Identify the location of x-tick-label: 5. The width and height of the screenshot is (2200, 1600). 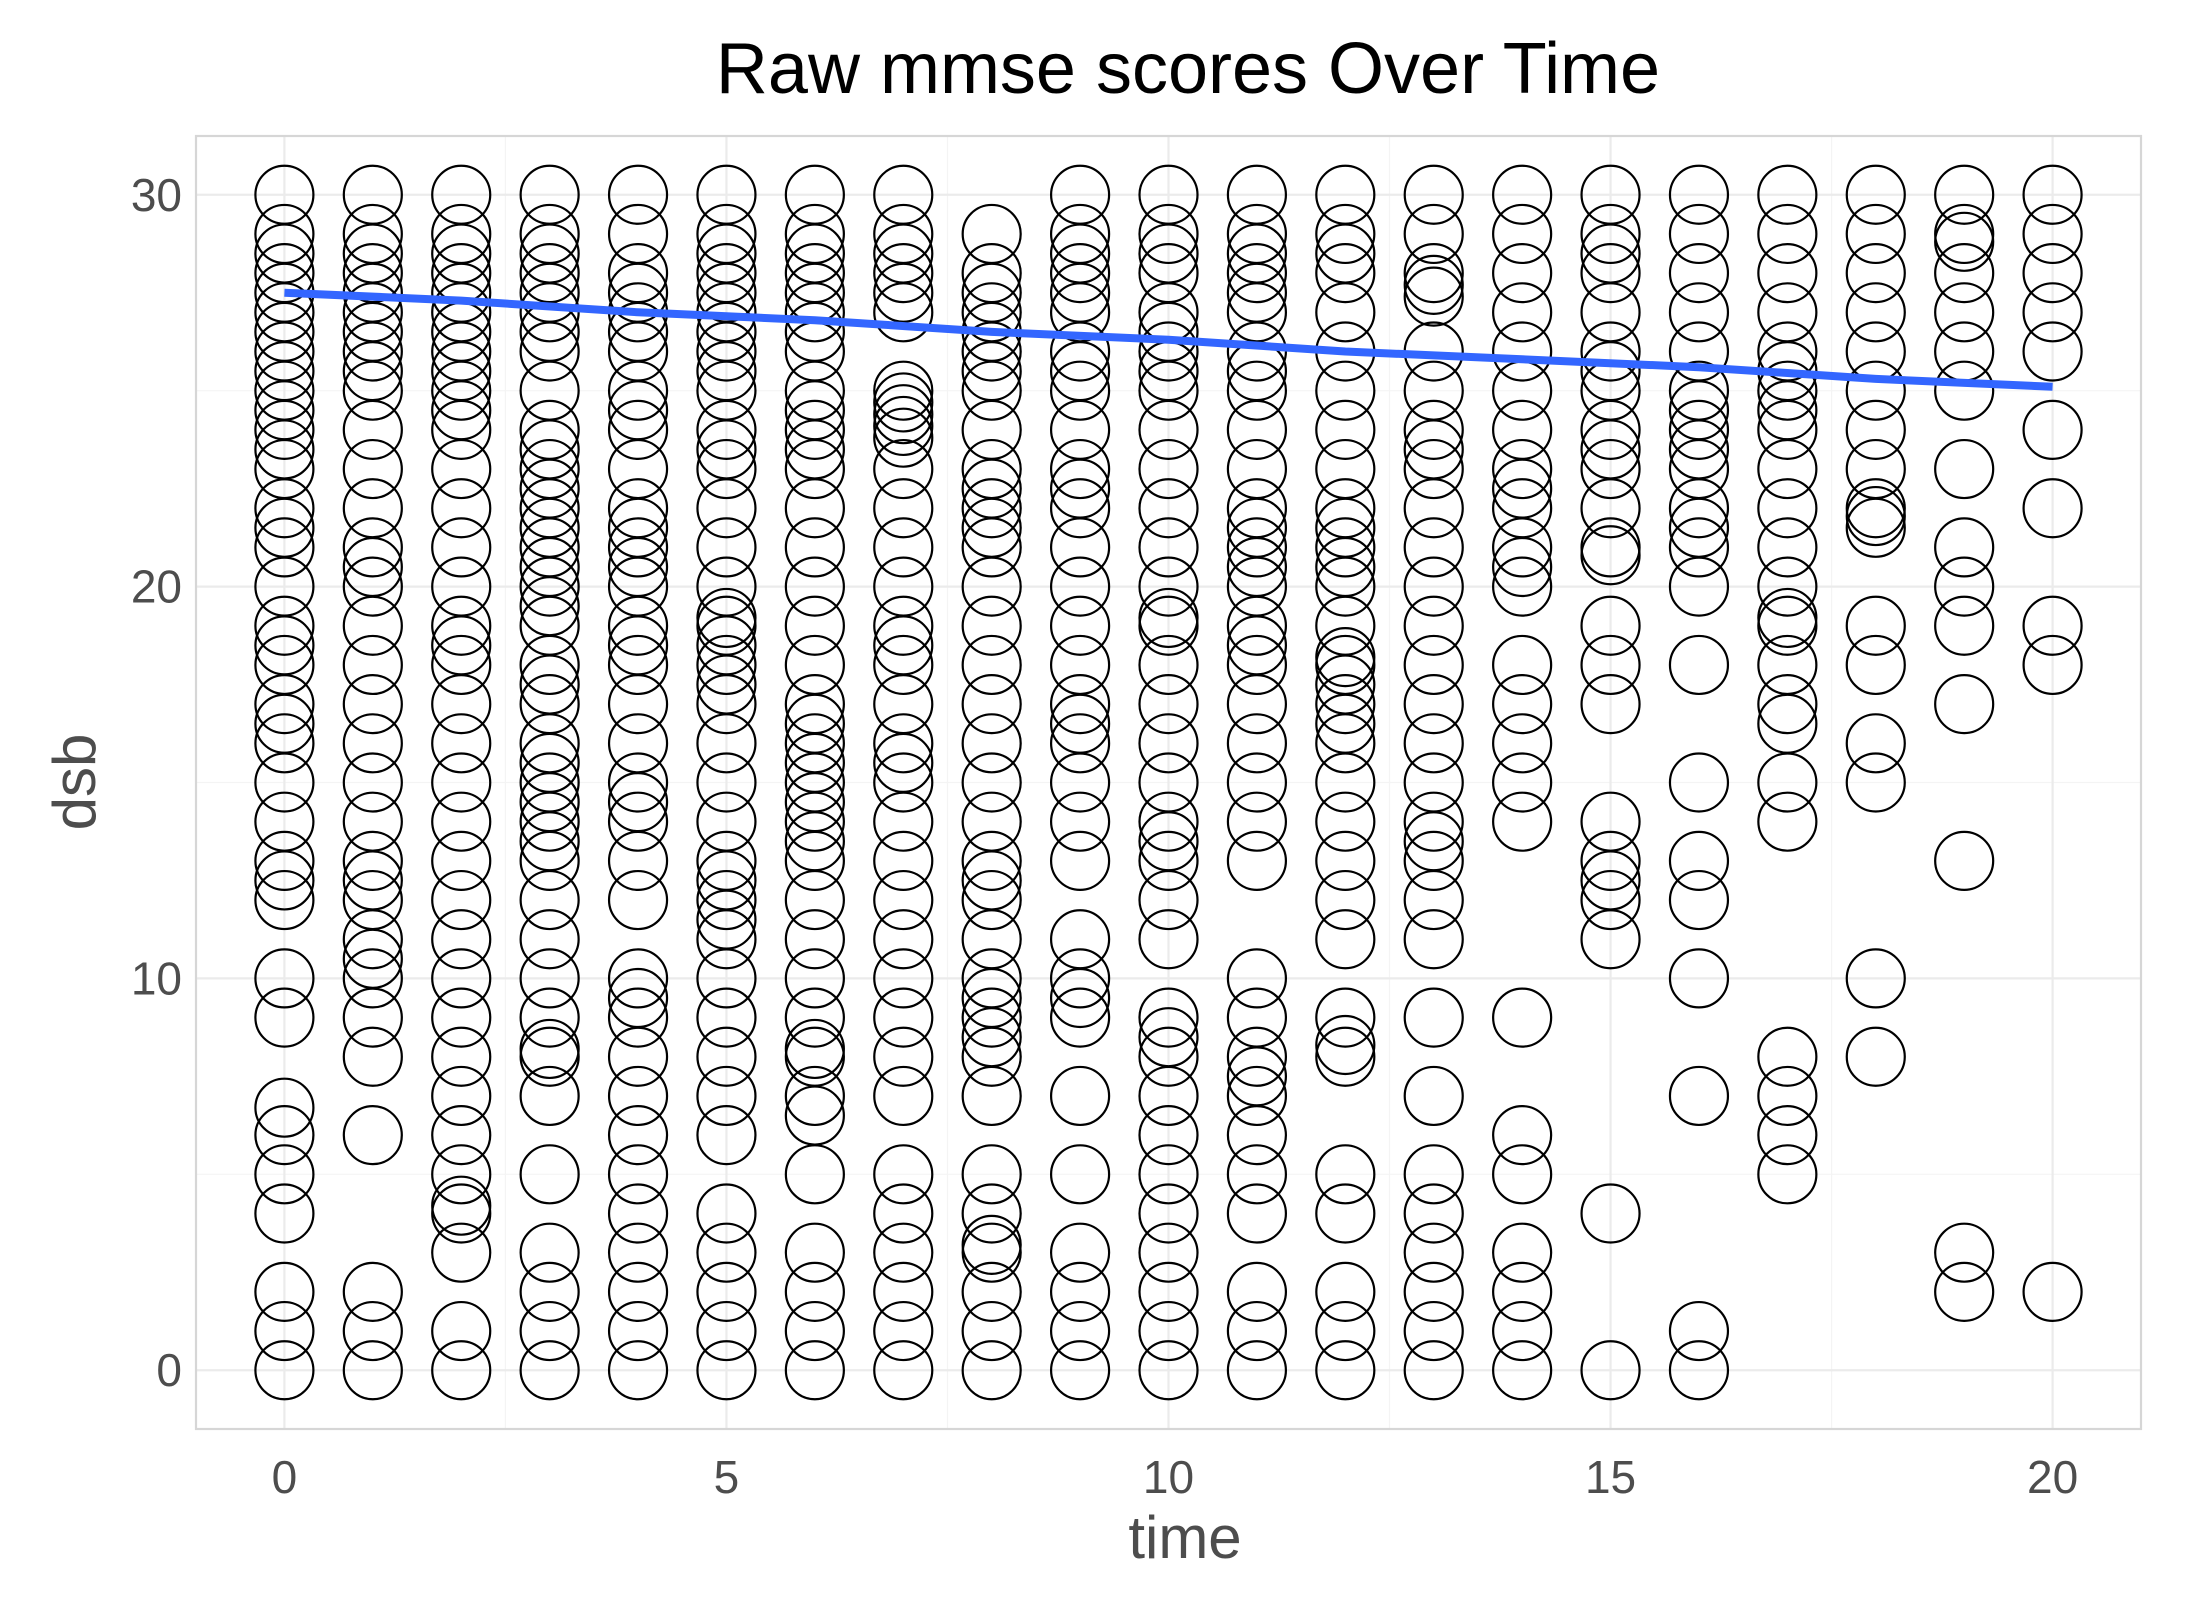
(727, 1477).